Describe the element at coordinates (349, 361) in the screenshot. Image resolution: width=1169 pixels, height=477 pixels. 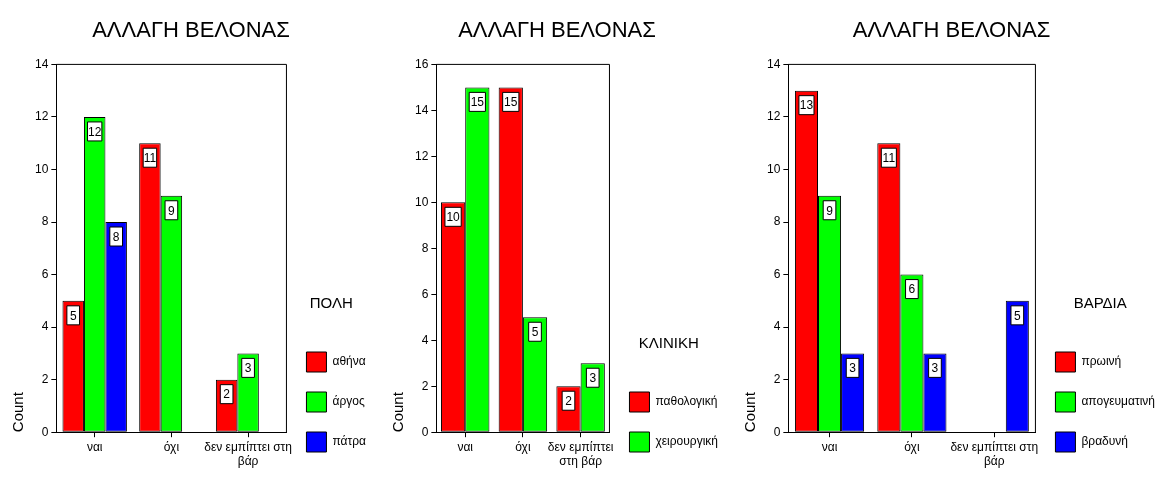
I see `legend-label: αθήνα` at that location.